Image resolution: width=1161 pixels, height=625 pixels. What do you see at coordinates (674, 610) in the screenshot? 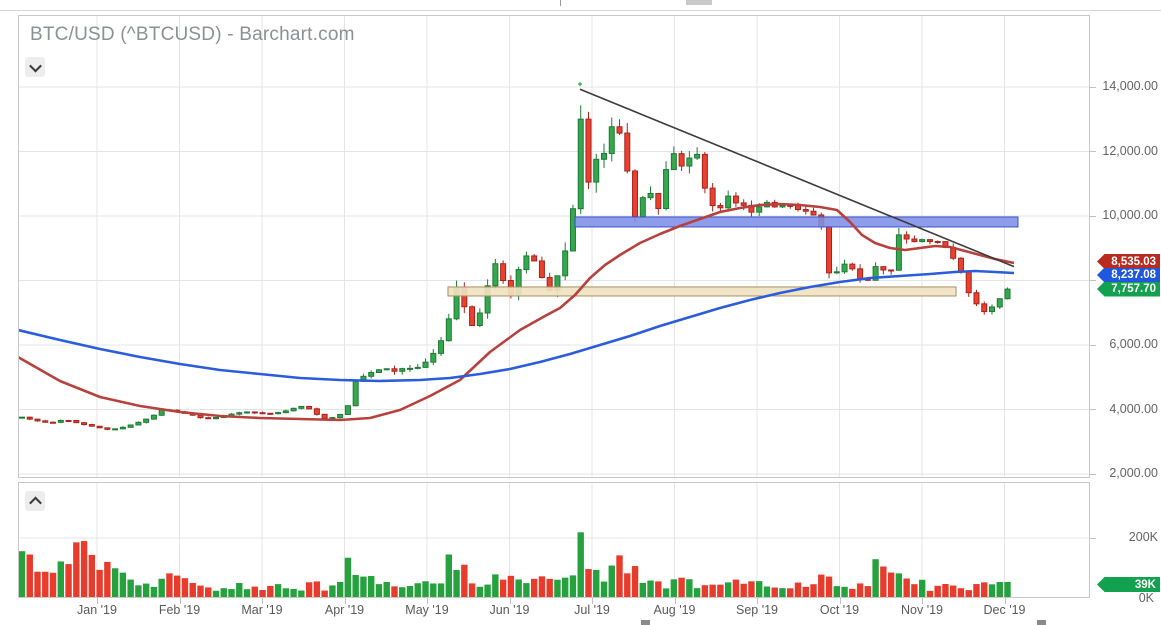
I see `x-axis-label: Aug '19` at bounding box center [674, 610].